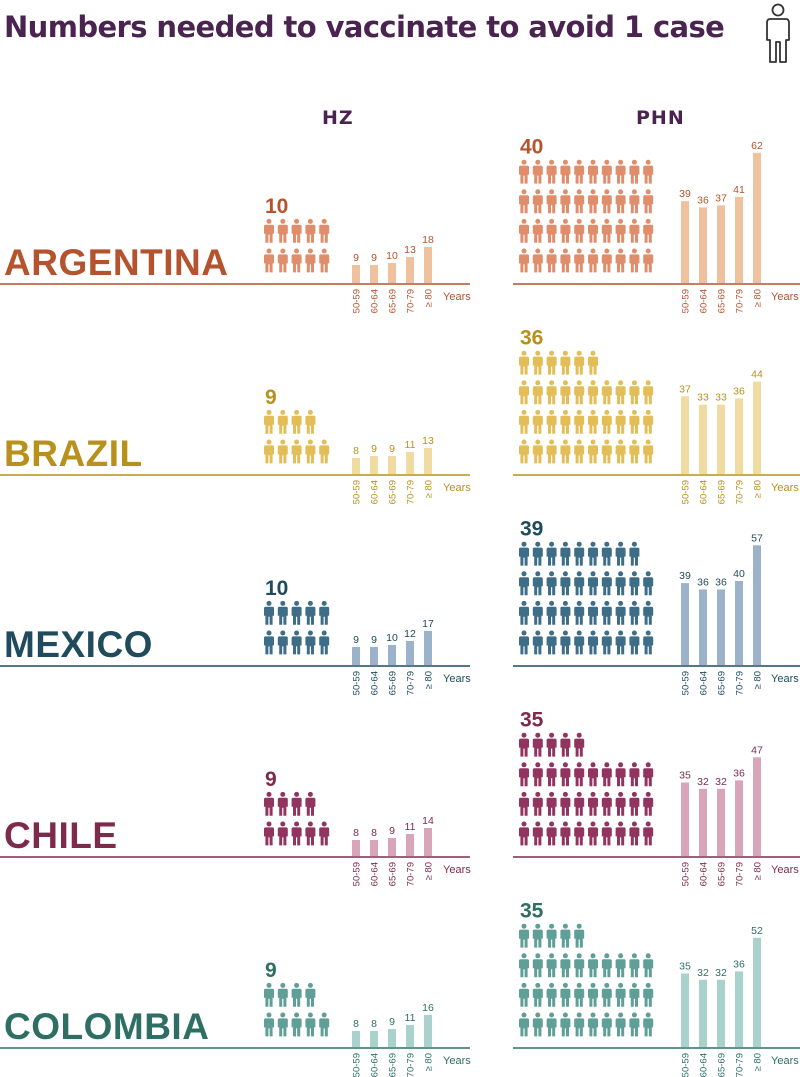 The image size is (800, 1077). I want to click on hz-bar-value: 16, so click(428, 1008).